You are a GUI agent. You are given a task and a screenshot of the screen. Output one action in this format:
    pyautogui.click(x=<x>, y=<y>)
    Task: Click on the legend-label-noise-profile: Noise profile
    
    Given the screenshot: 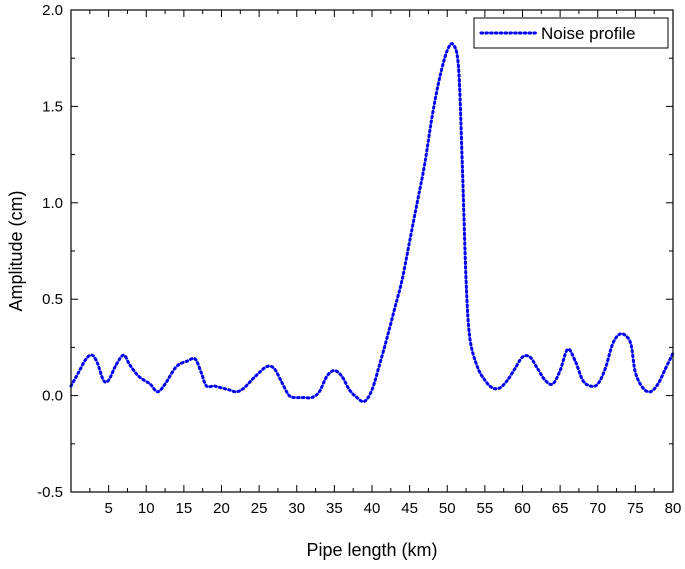 What is the action you would take?
    pyautogui.click(x=588, y=33)
    